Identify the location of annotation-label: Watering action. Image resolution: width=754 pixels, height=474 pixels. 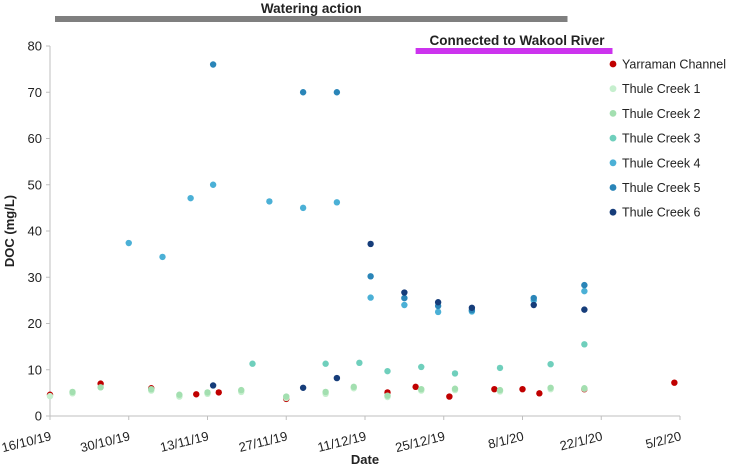
(311, 8).